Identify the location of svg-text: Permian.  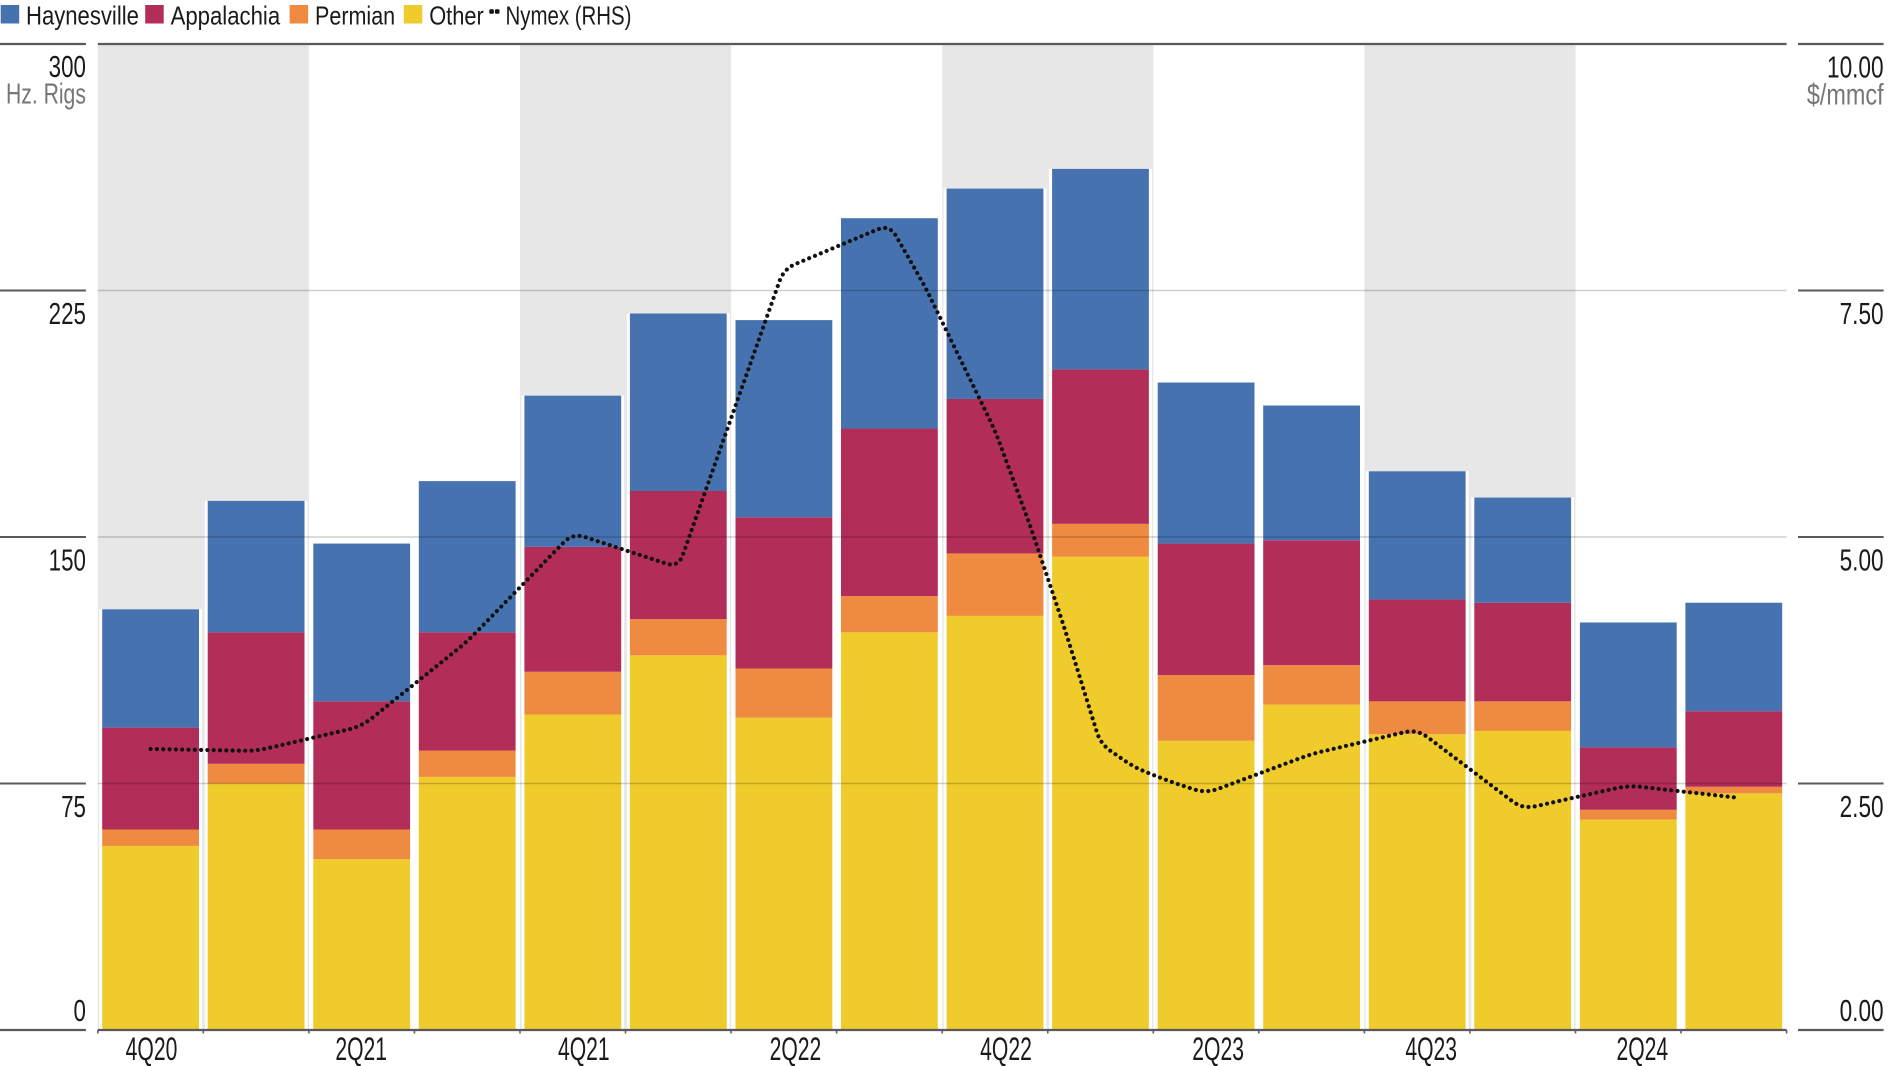
(355, 16).